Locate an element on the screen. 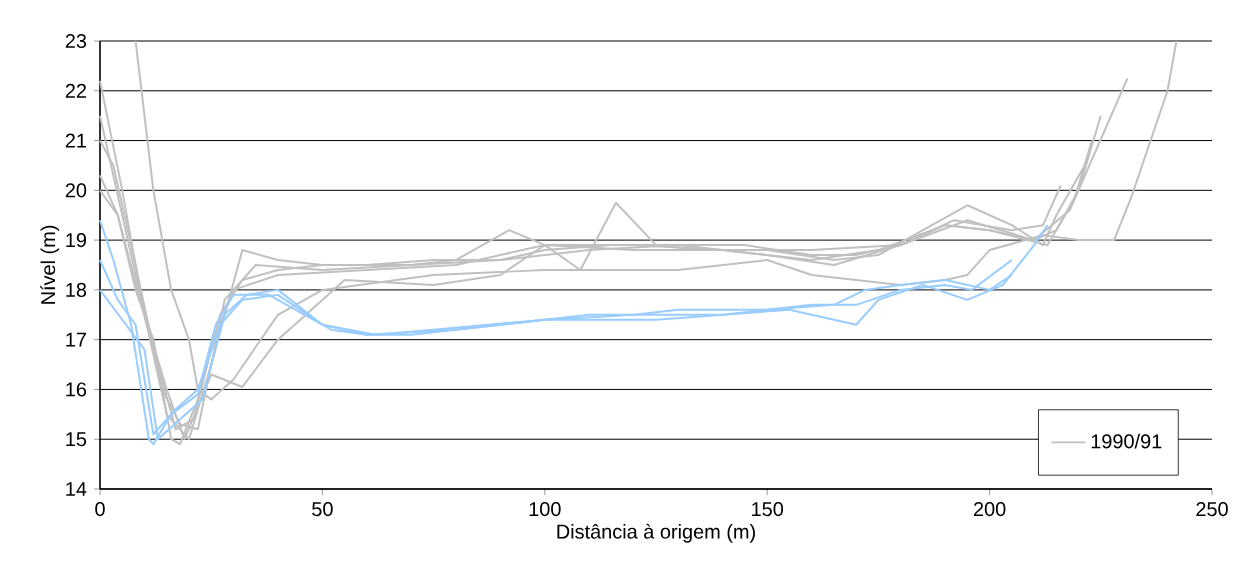 The width and height of the screenshot is (1247, 577). x-tick-label: 0 is located at coordinates (100, 509).